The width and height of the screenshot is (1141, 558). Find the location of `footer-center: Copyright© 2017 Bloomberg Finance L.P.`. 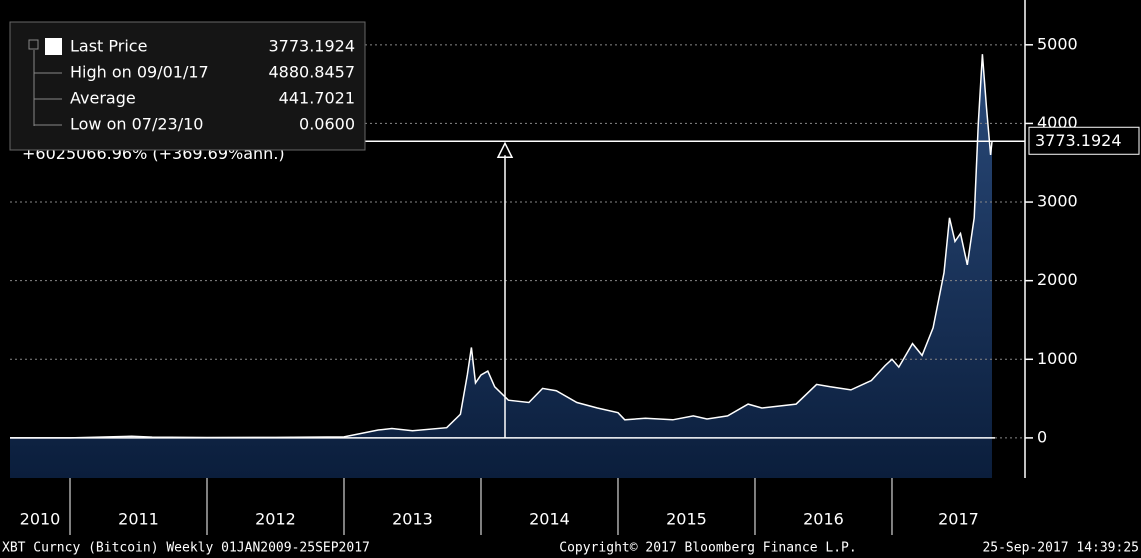

footer-center: Copyright© 2017 Bloomberg Finance L.P. is located at coordinates (707, 548).